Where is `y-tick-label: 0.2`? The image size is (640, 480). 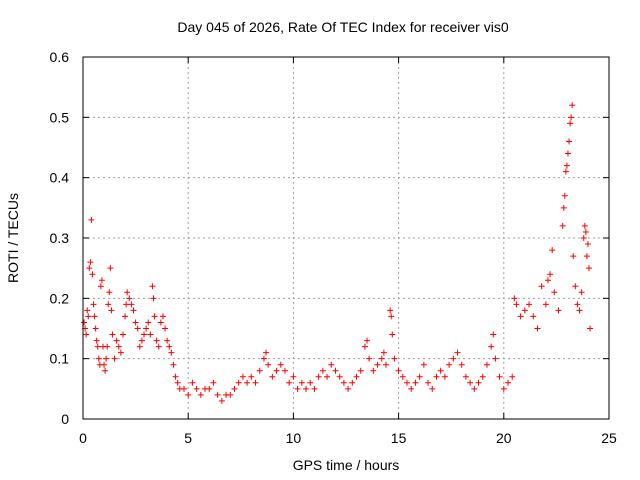 y-tick-label: 0.2 is located at coordinates (60, 298).